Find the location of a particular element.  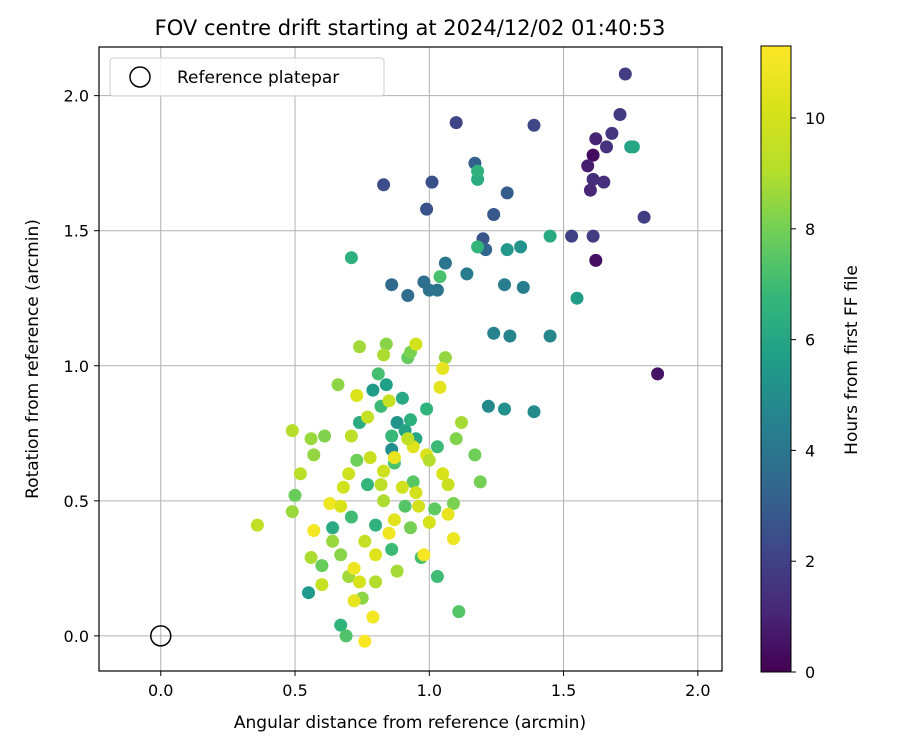

legend-box is located at coordinates (247, 77).